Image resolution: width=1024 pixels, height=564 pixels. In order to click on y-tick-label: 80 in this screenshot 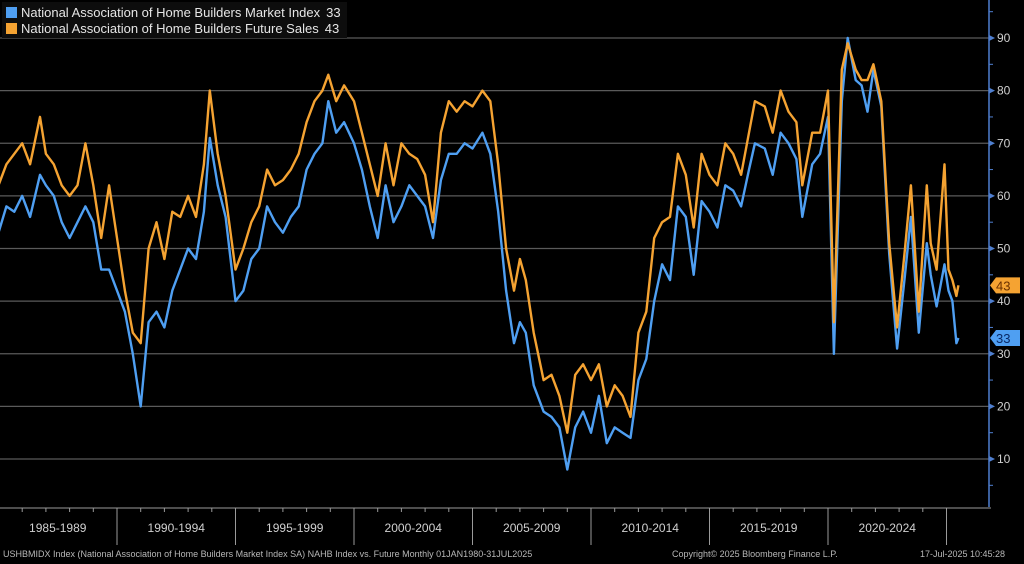, I will do `click(1004, 91)`.